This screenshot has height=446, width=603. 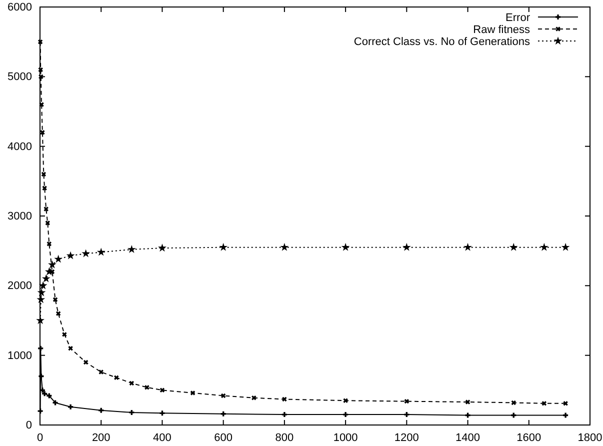 I want to click on x-tick-label: 800, so click(x=284, y=438).